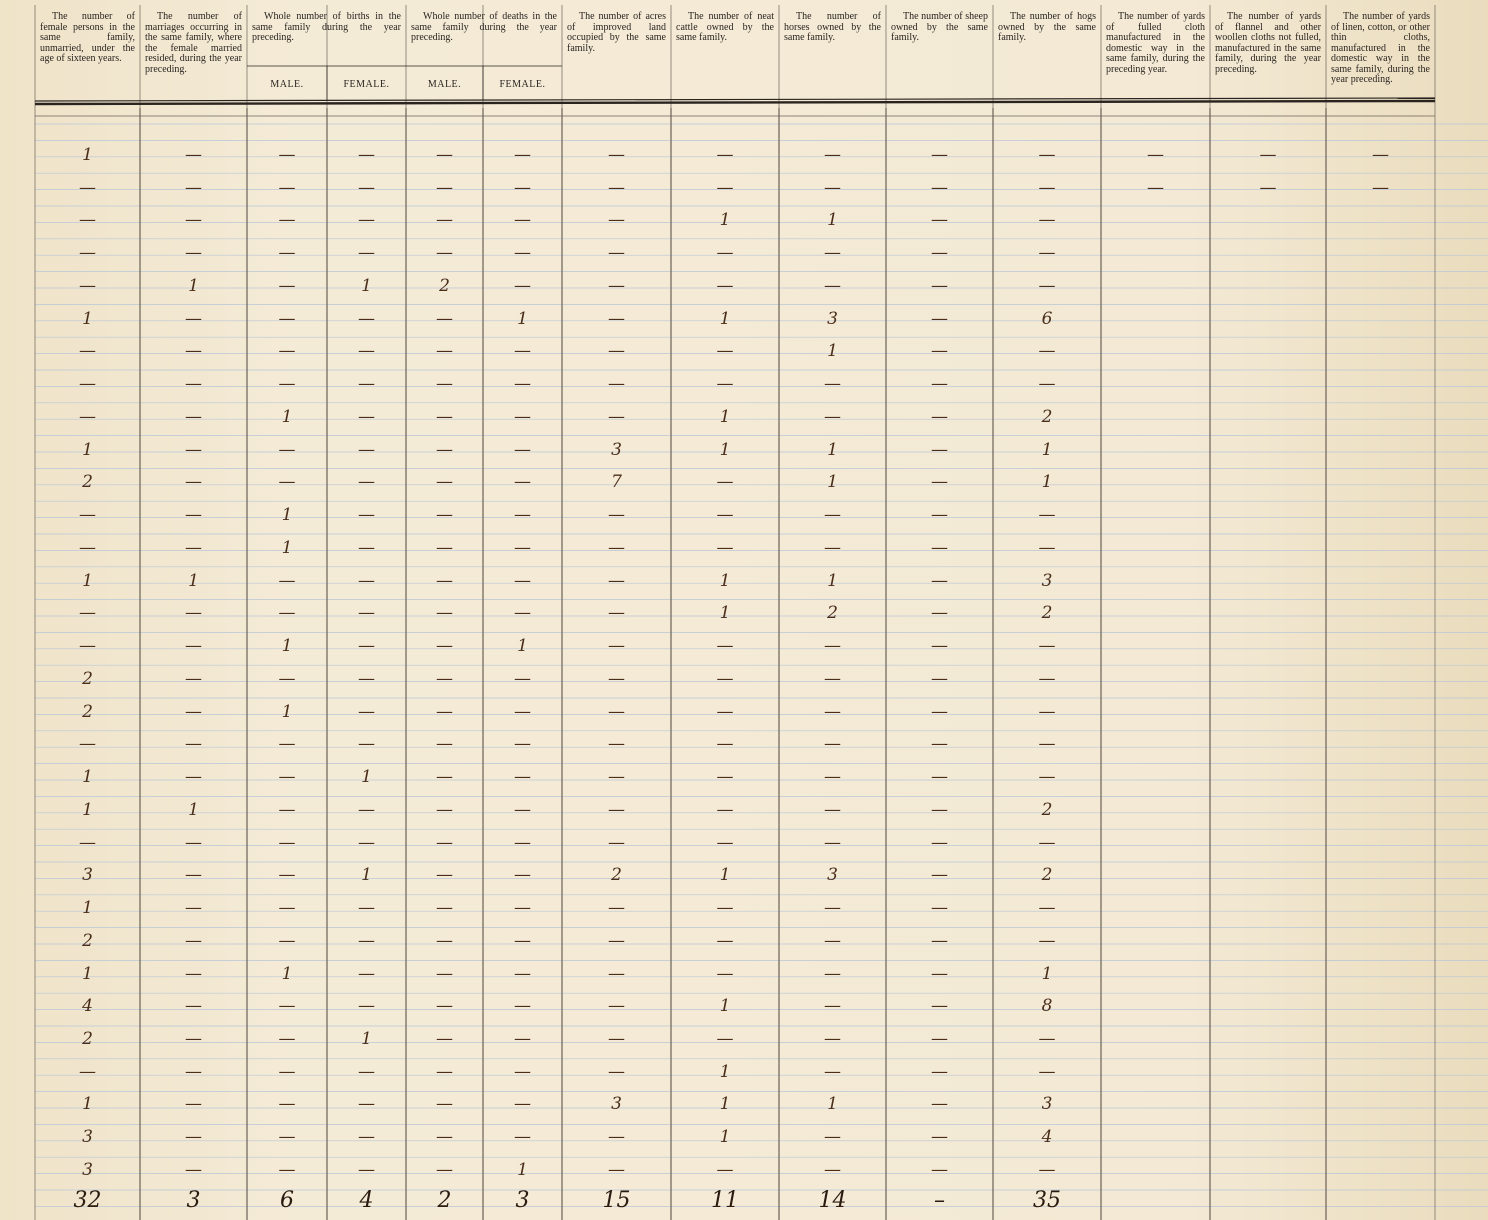 Image resolution: width=1488 pixels, height=1220 pixels. I want to click on total-cell: 6, so click(287, 1200).